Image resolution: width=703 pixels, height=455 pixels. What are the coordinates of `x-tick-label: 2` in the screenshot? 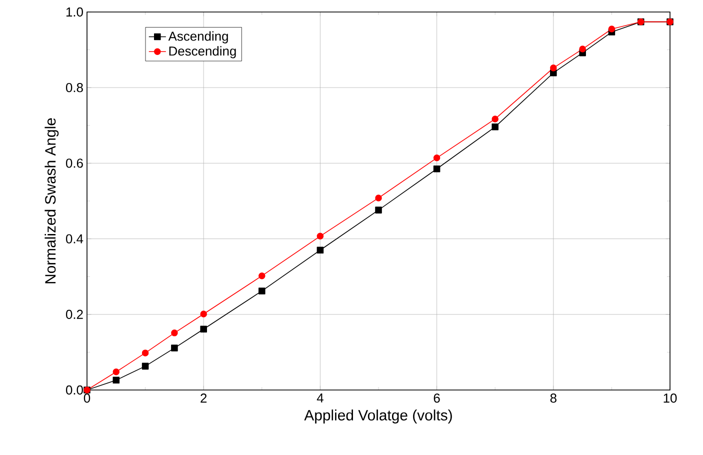 It's located at (203, 398).